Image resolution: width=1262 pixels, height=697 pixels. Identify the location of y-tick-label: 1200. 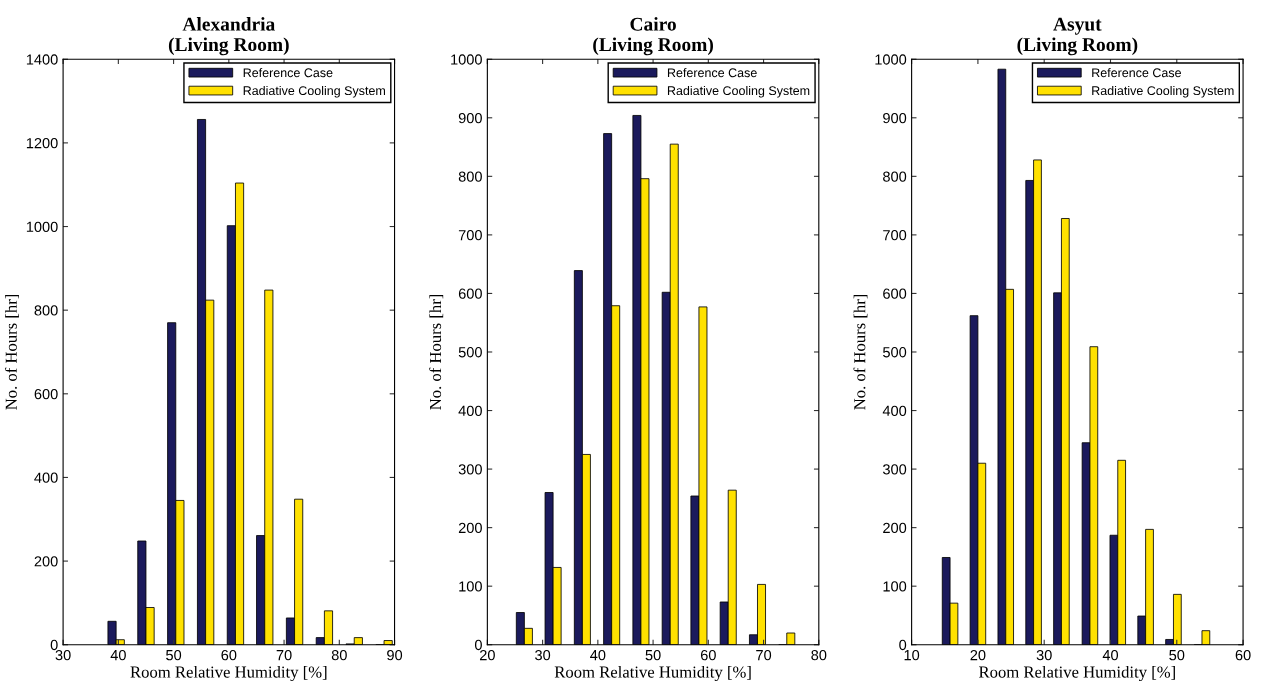
(42, 143).